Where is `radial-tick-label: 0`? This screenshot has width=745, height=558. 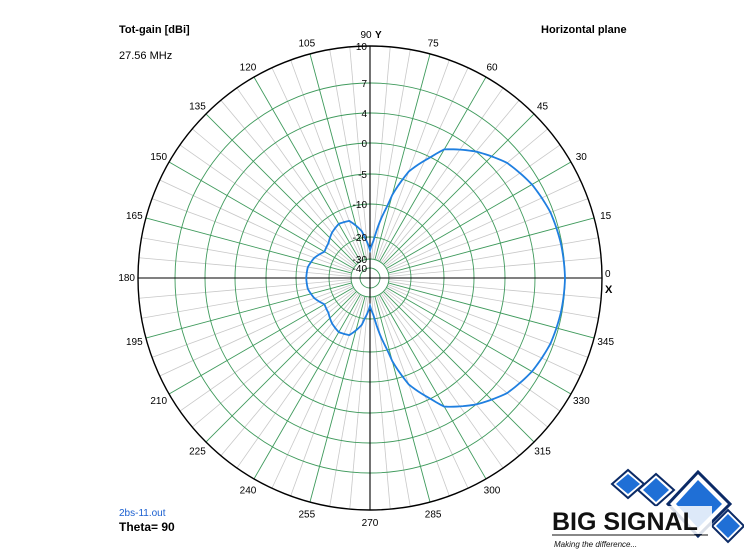 radial-tick-label: 0 is located at coordinates (364, 144).